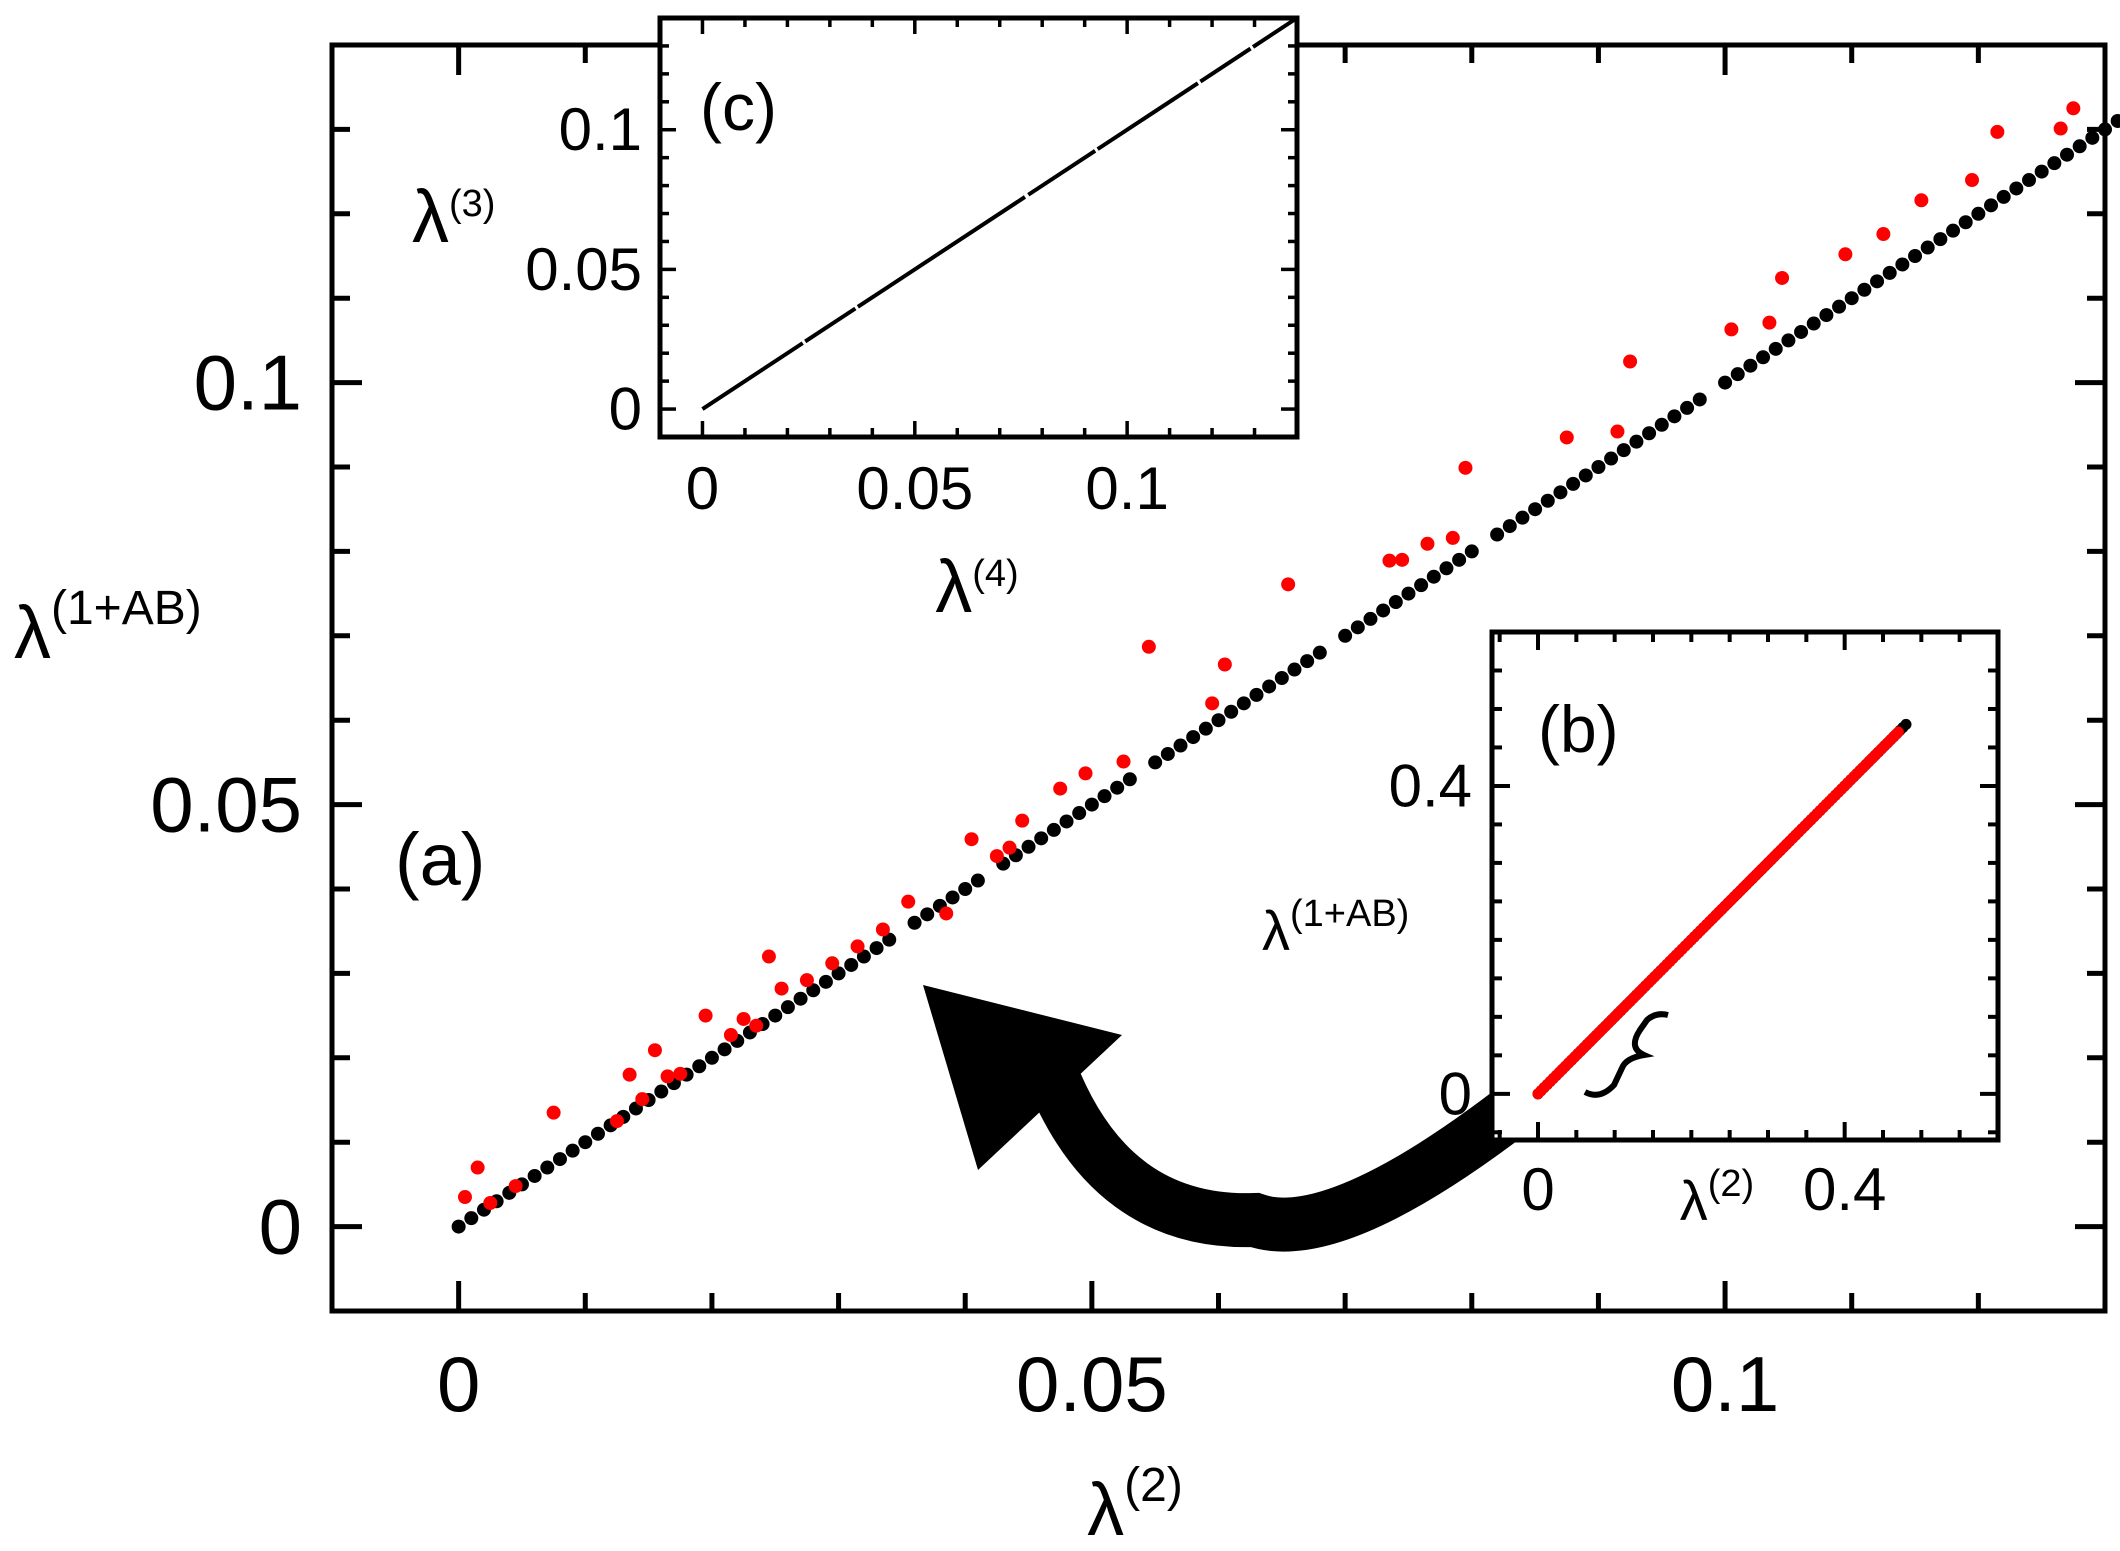 This screenshot has height=1551, width=2120. What do you see at coordinates (914, 488) in the screenshot?
I see `x-tick-label: 0.05` at bounding box center [914, 488].